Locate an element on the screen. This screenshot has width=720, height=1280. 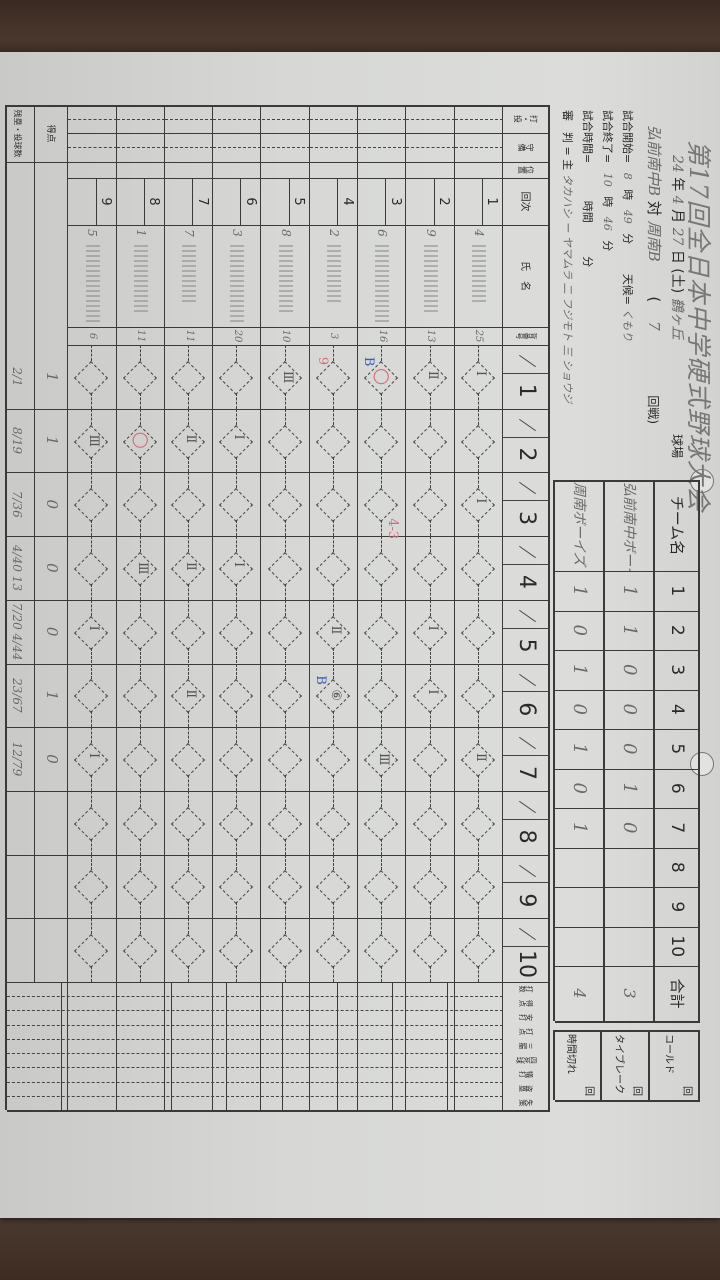
player-name-handwriting is located at coordinates (334, 275).